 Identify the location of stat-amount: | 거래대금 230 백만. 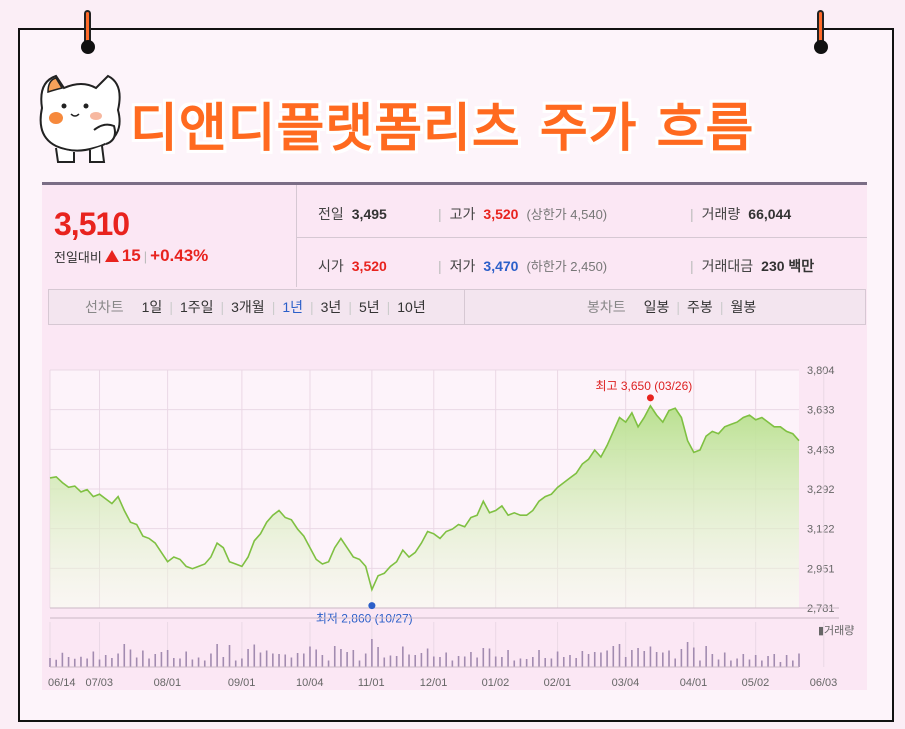
(752, 266).